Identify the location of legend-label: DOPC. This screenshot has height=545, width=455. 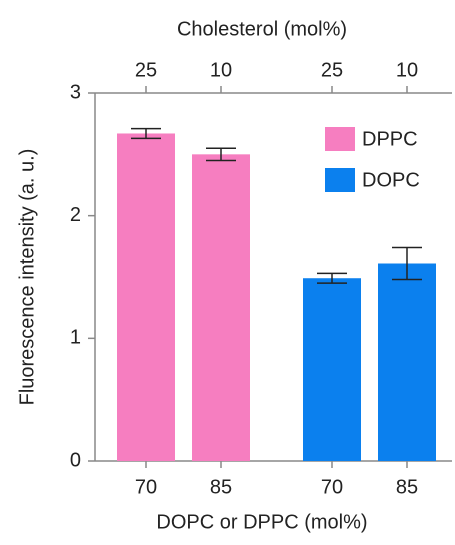
(391, 180).